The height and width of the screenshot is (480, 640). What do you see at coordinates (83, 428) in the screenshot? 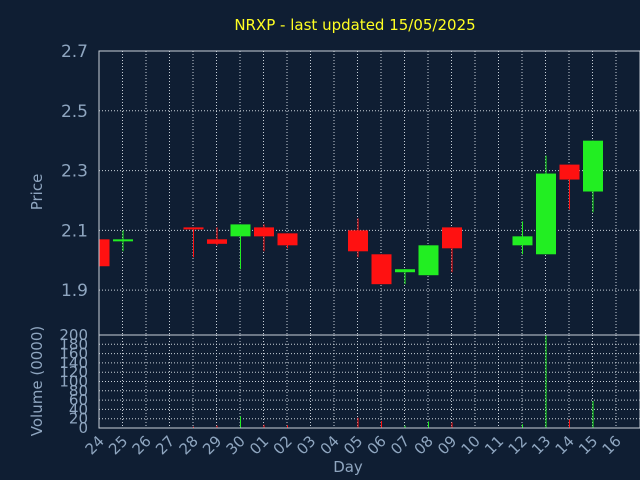
I see `volume-tick-label: 0` at bounding box center [83, 428].